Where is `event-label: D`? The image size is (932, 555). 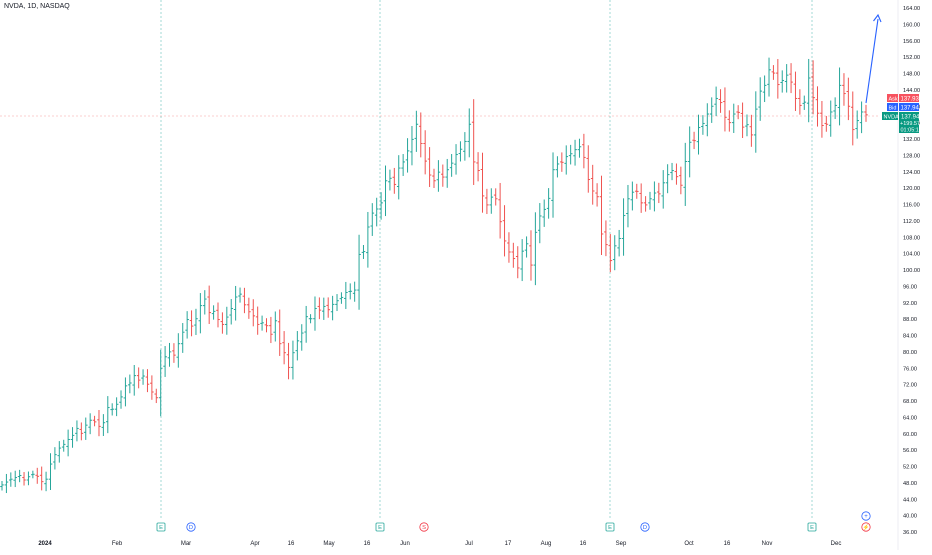 event-label: D is located at coordinates (645, 528).